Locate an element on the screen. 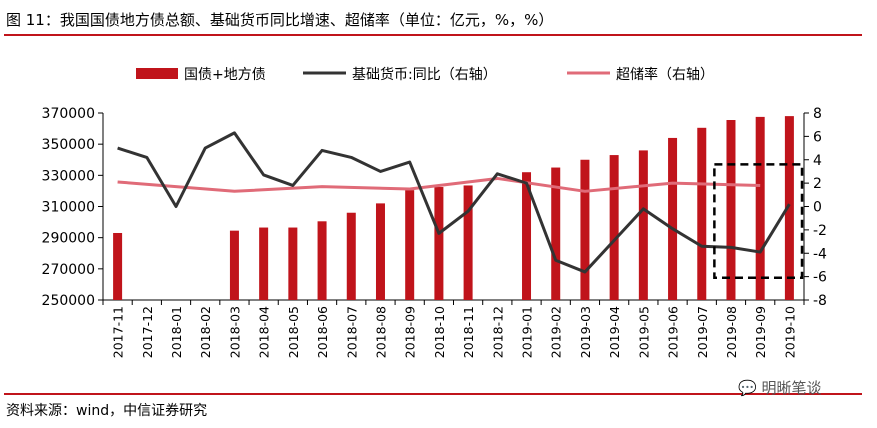 The width and height of the screenshot is (877, 428). chart-title: 图 11：我国国债地方债总额、基础货币同比增速、超储率（单位：亿元，%，%） is located at coordinates (280, 20).